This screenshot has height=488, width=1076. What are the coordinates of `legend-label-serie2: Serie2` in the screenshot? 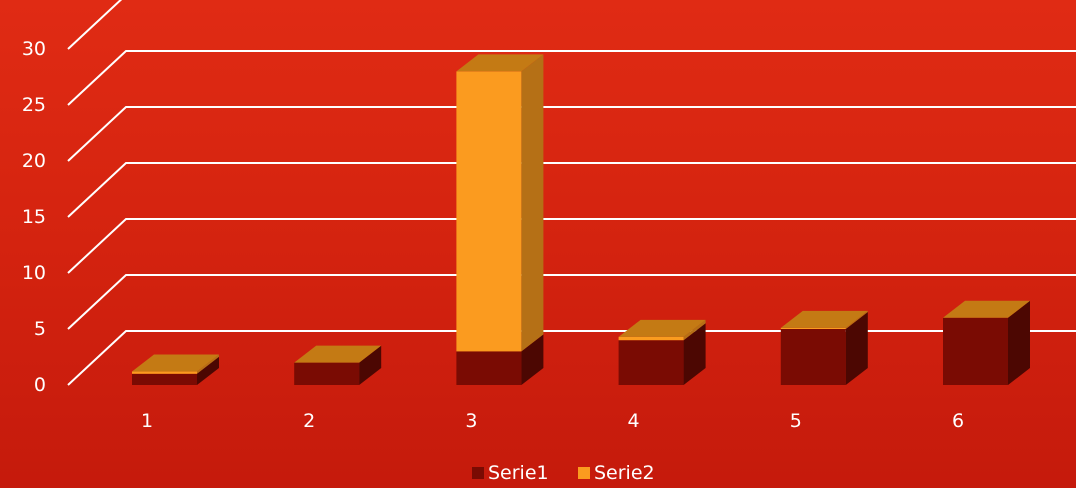 It's located at (624, 473).